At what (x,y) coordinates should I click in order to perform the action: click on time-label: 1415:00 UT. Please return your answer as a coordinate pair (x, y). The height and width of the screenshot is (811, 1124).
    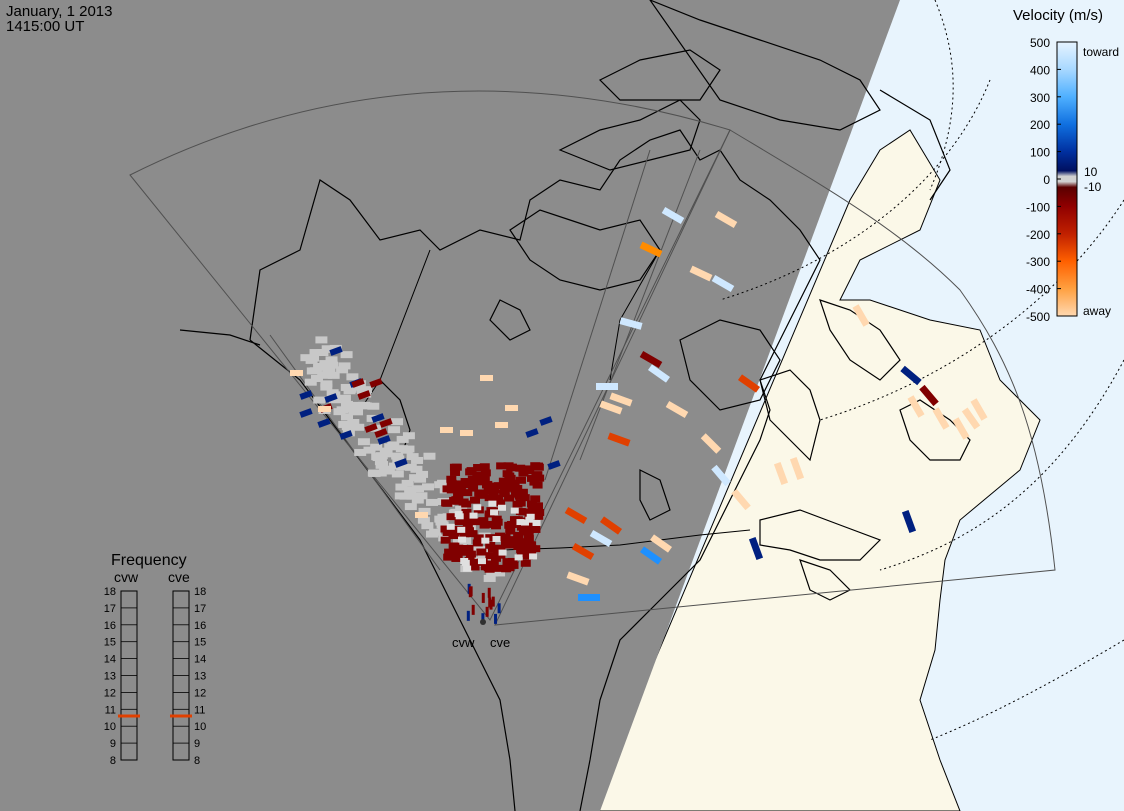
    Looking at the image, I should click on (45, 26).